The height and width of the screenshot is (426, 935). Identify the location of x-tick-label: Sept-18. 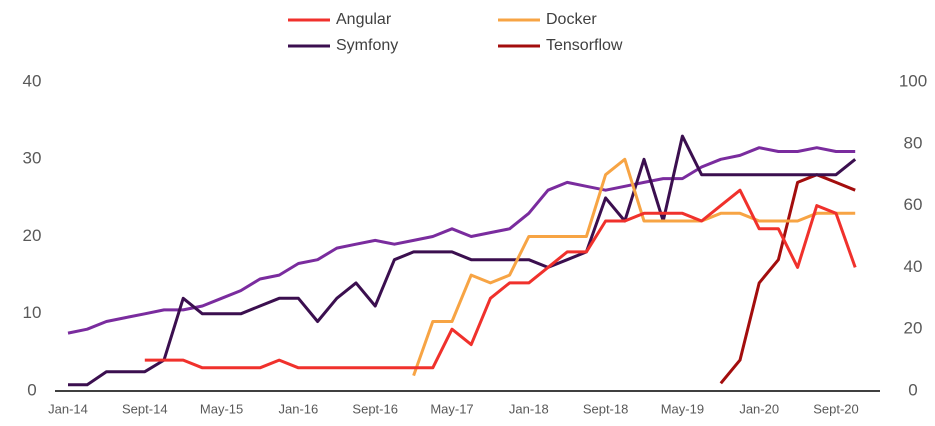
(606, 408).